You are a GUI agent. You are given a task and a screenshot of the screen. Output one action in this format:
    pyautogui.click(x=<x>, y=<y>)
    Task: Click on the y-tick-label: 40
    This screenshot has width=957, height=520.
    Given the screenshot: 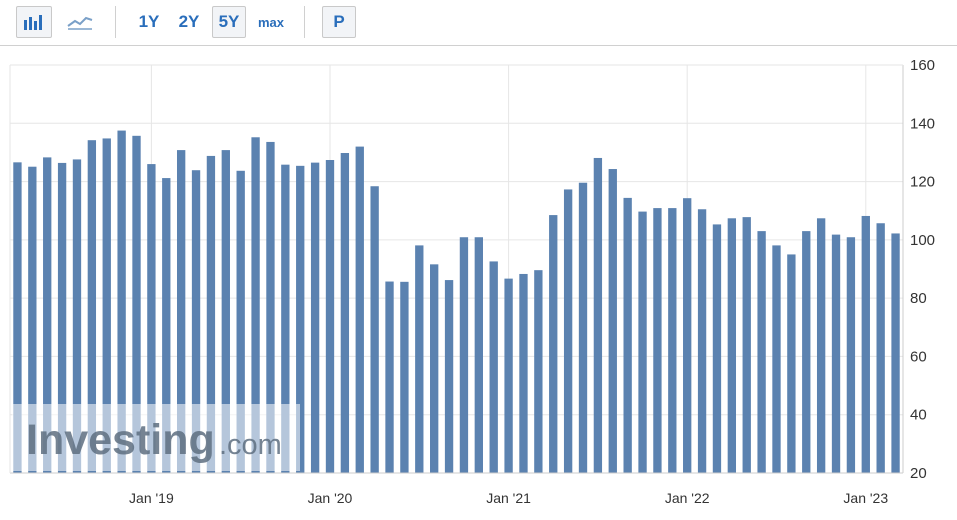 What is the action you would take?
    pyautogui.click(x=918, y=415)
    